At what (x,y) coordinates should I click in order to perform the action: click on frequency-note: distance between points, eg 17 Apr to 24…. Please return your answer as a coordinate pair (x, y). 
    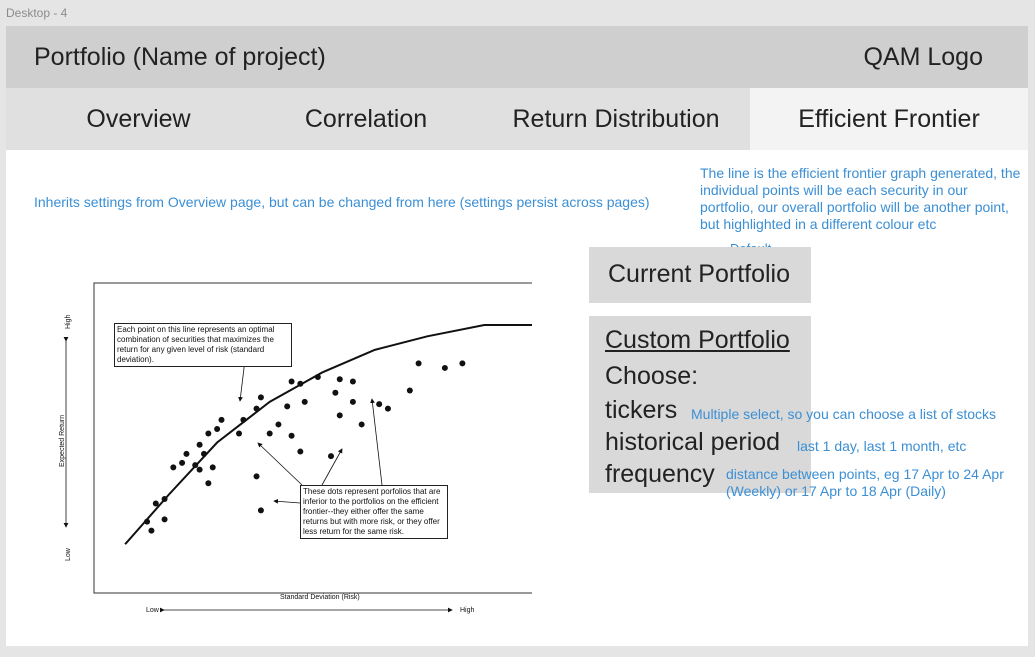
    Looking at the image, I should click on (865, 482).